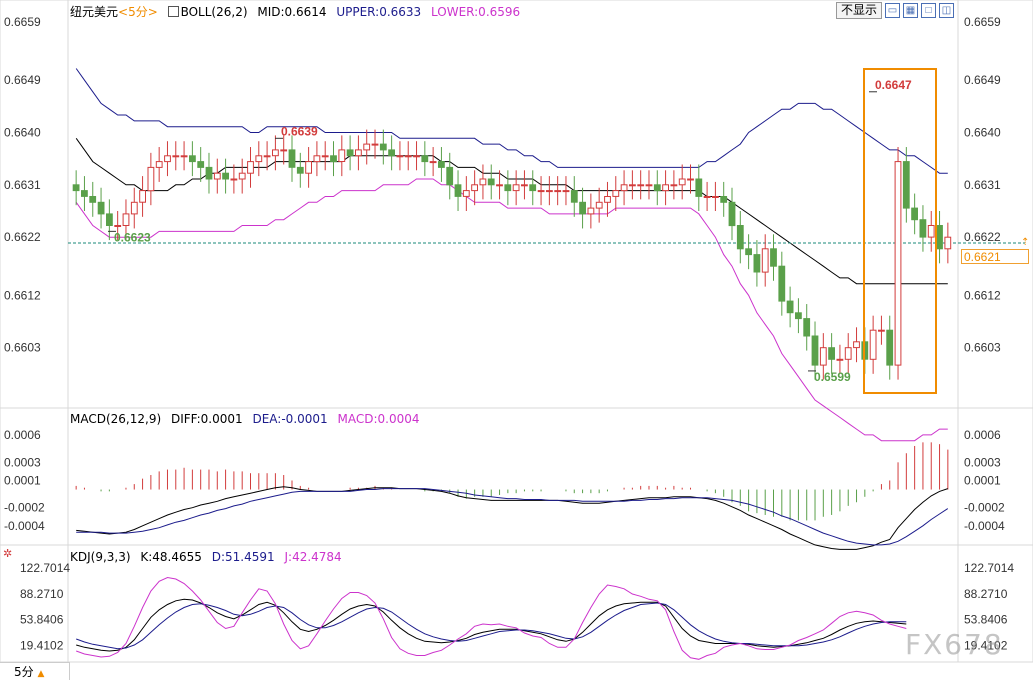 The width and height of the screenshot is (1033, 683). I want to click on kdj-y-tick-left-0: 122.7014, so click(45, 568).